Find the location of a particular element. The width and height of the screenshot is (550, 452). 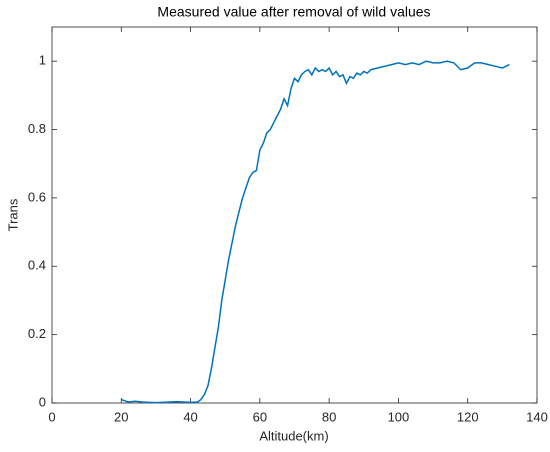

x-tick-label: 120 is located at coordinates (468, 416).